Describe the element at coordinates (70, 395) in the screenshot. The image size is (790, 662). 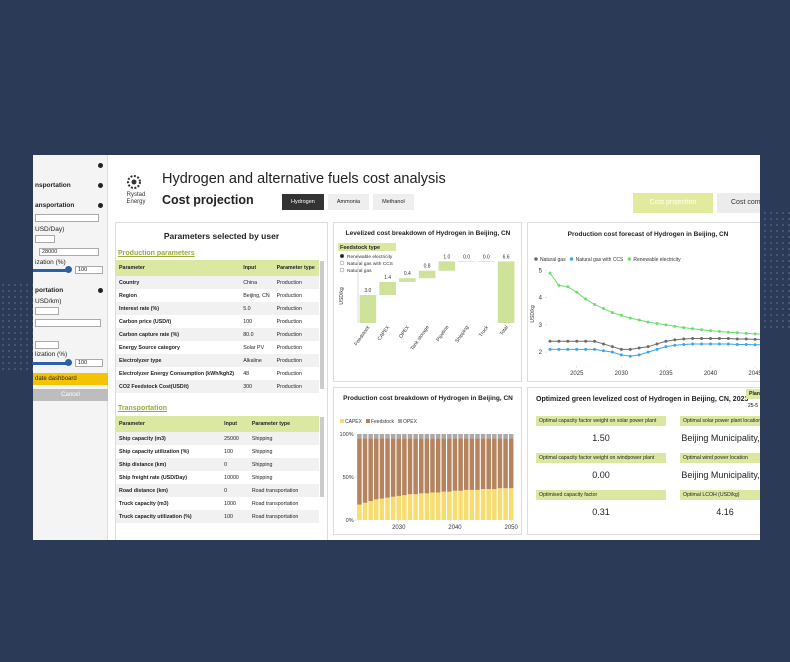
I see `cancel-button: Cancel` at that location.